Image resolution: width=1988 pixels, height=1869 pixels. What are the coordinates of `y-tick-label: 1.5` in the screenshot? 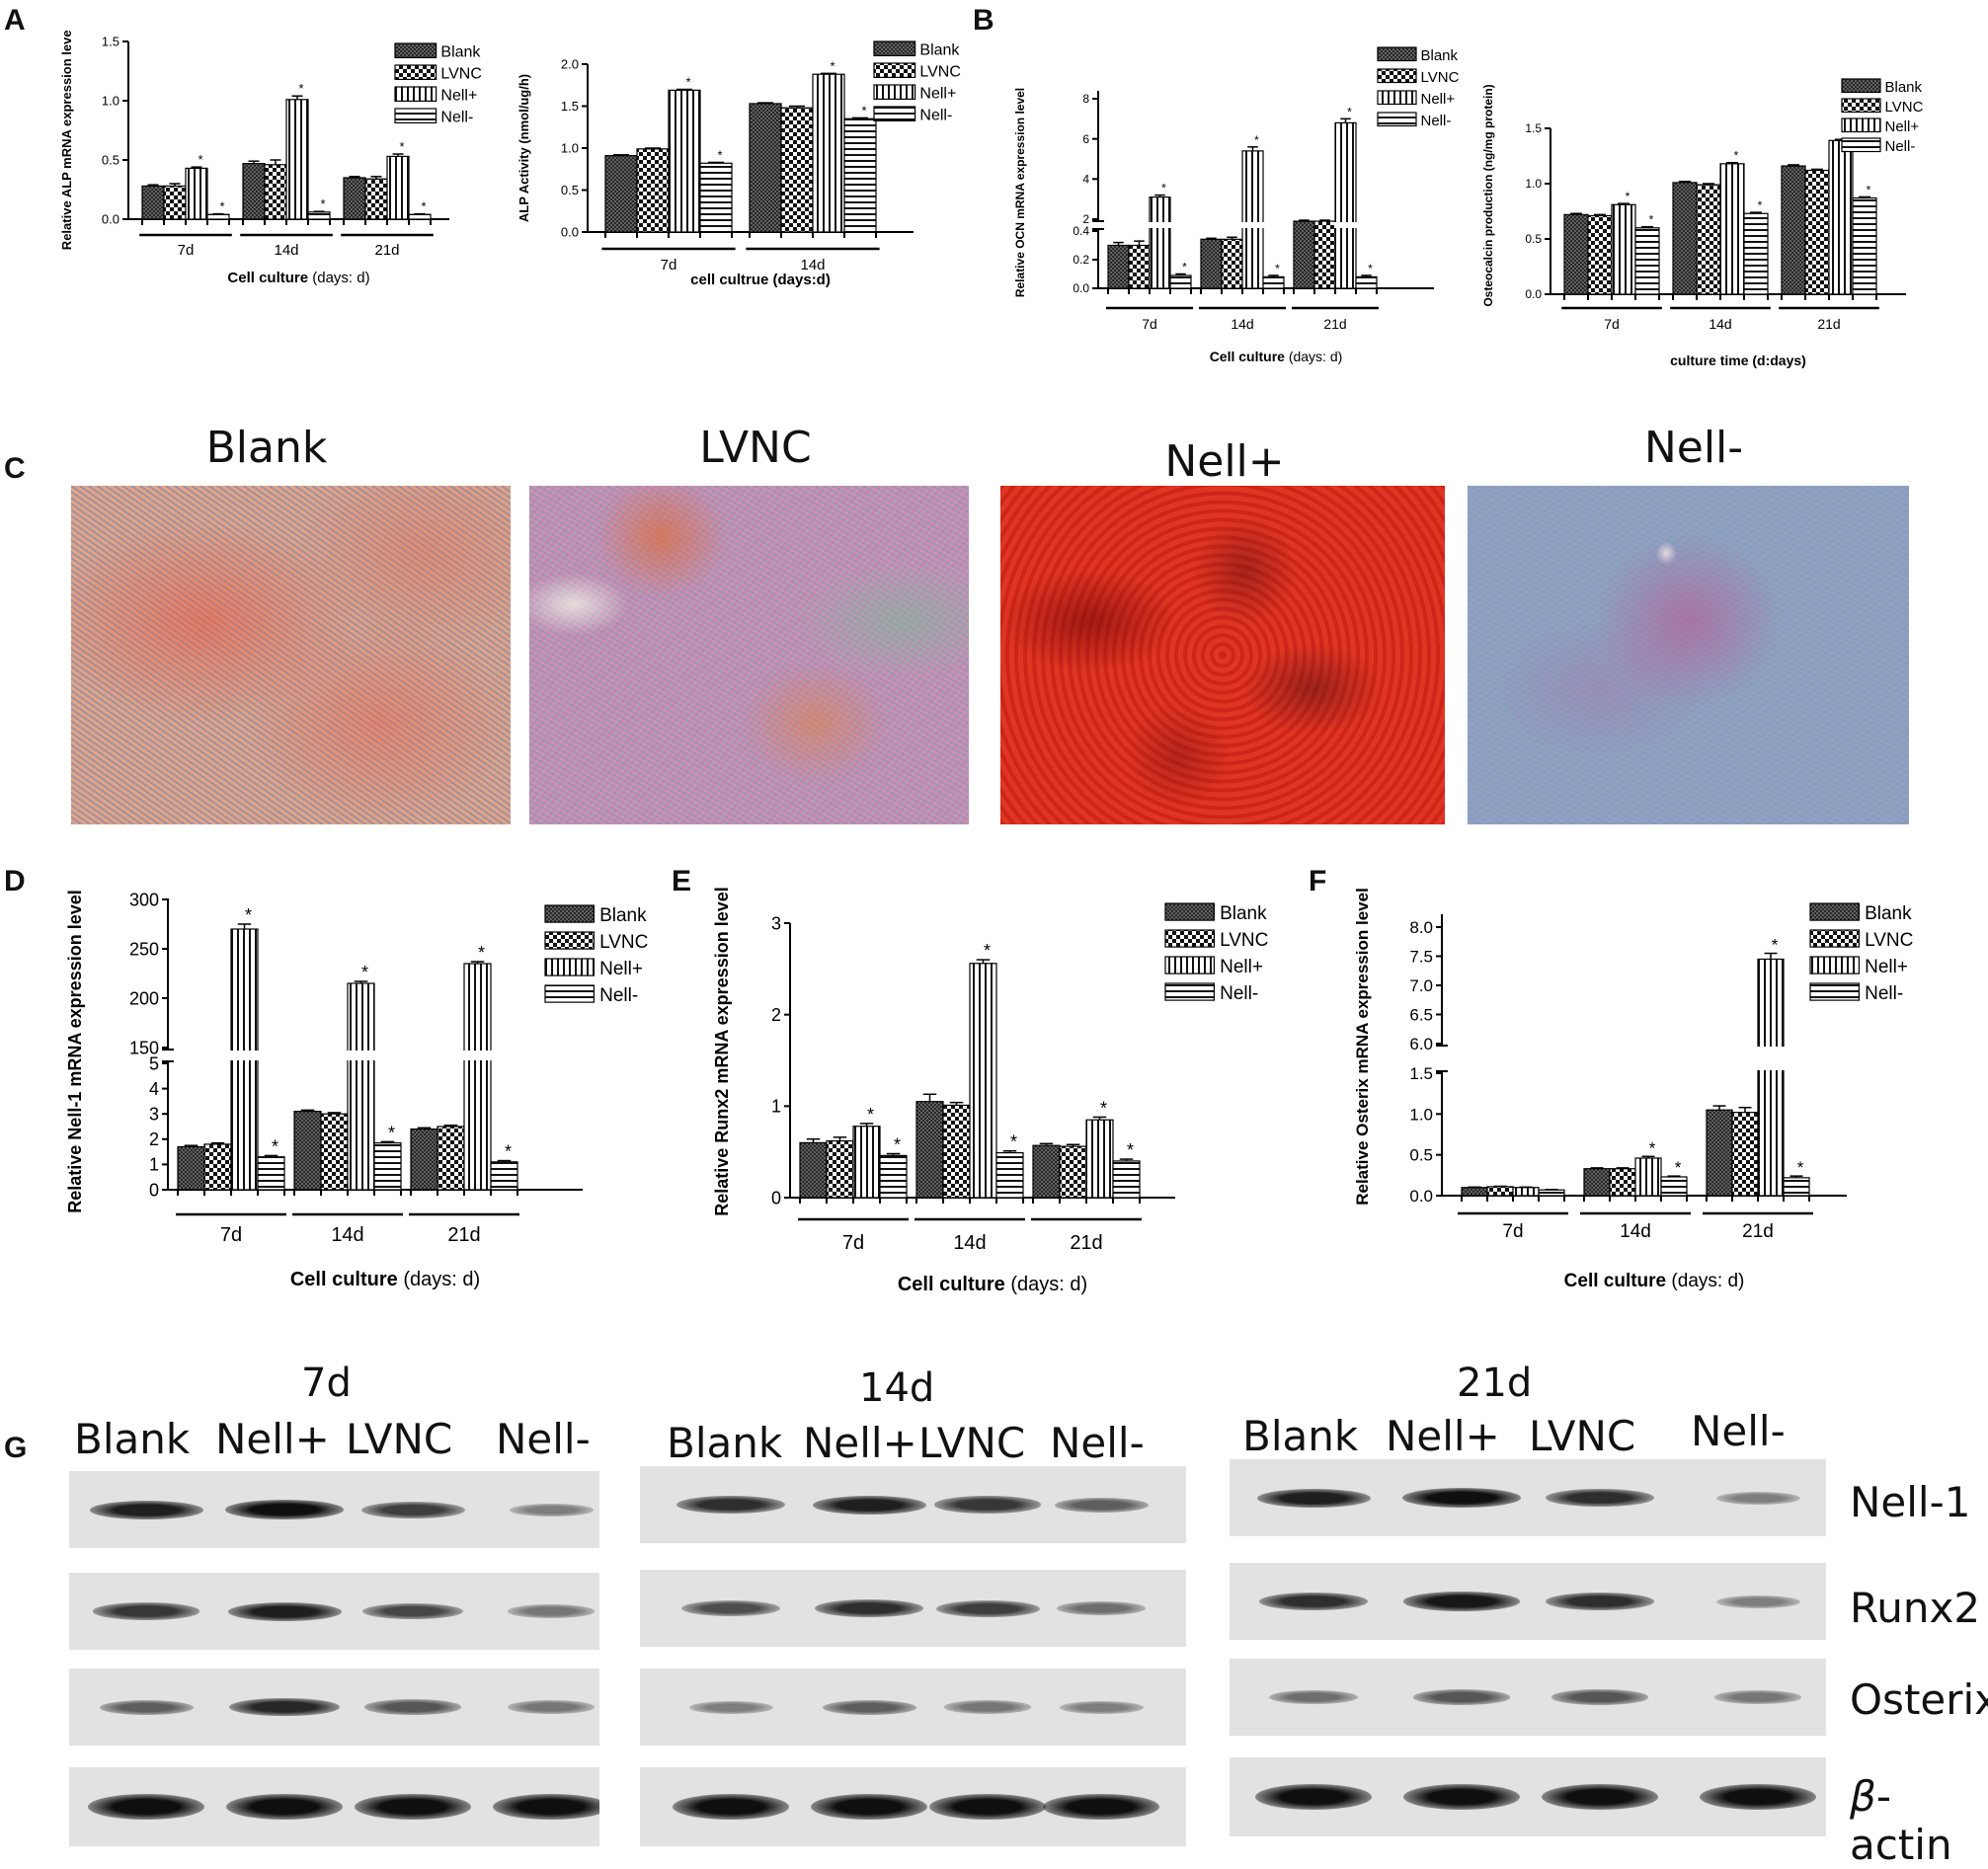 It's located at (570, 106).